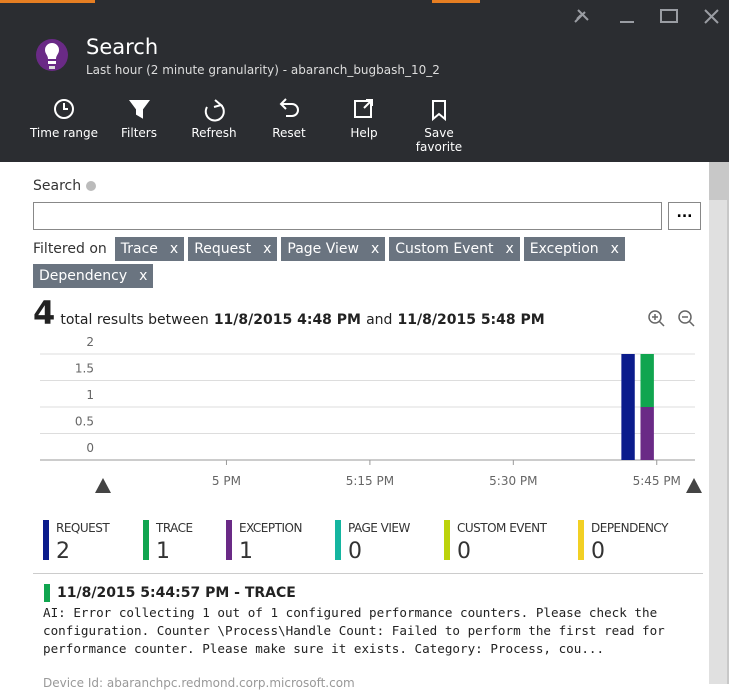  I want to click on x-tick-label: 5:30 PM, so click(513, 481).